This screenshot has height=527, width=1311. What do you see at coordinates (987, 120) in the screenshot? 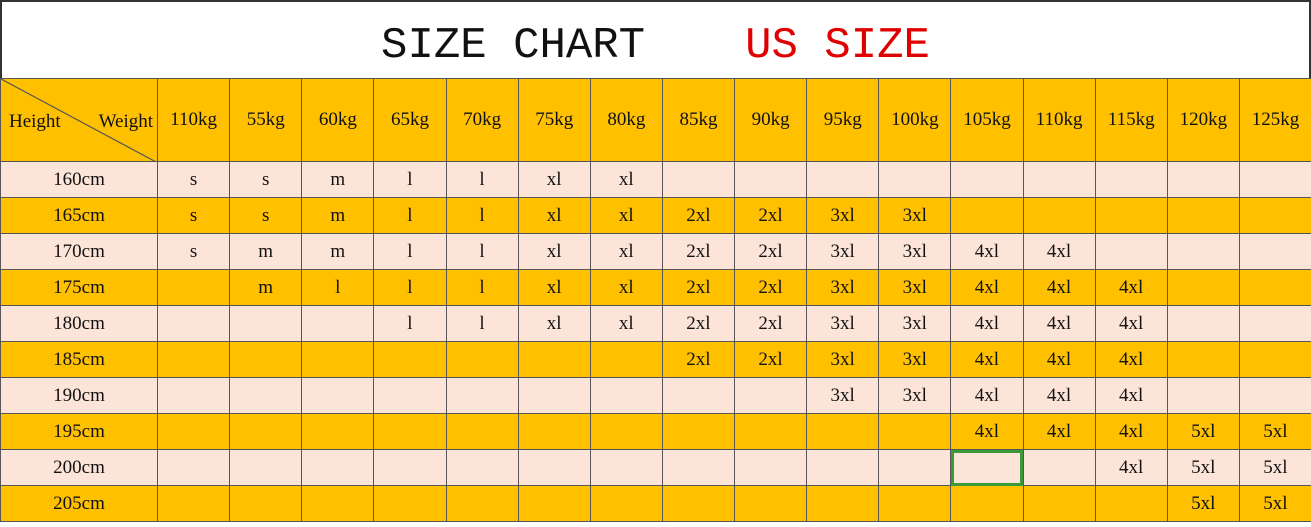
I see `column-header: 105kg` at bounding box center [987, 120].